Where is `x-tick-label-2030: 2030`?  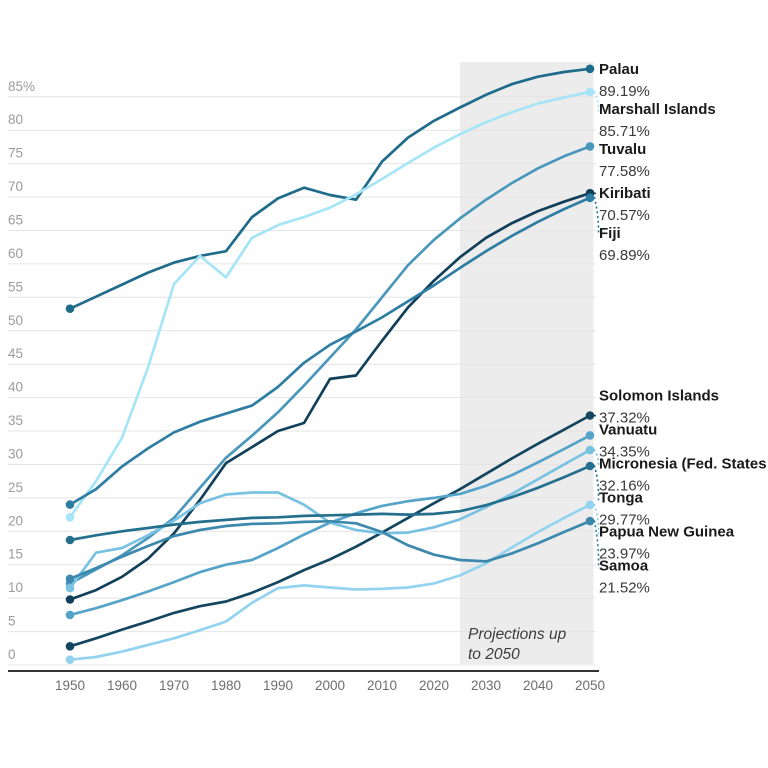 x-tick-label-2030: 2030 is located at coordinates (486, 685).